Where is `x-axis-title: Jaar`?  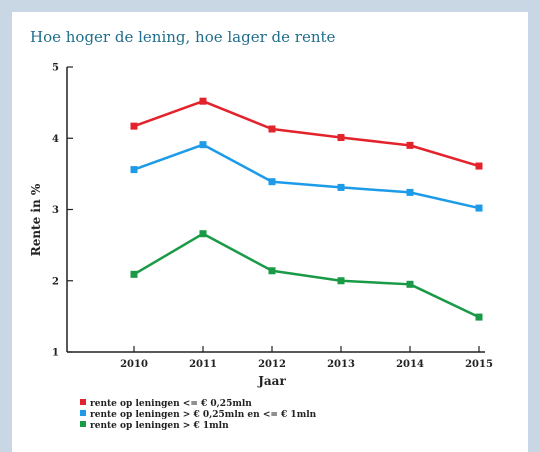 x-axis-title: Jaar is located at coordinates (271, 381).